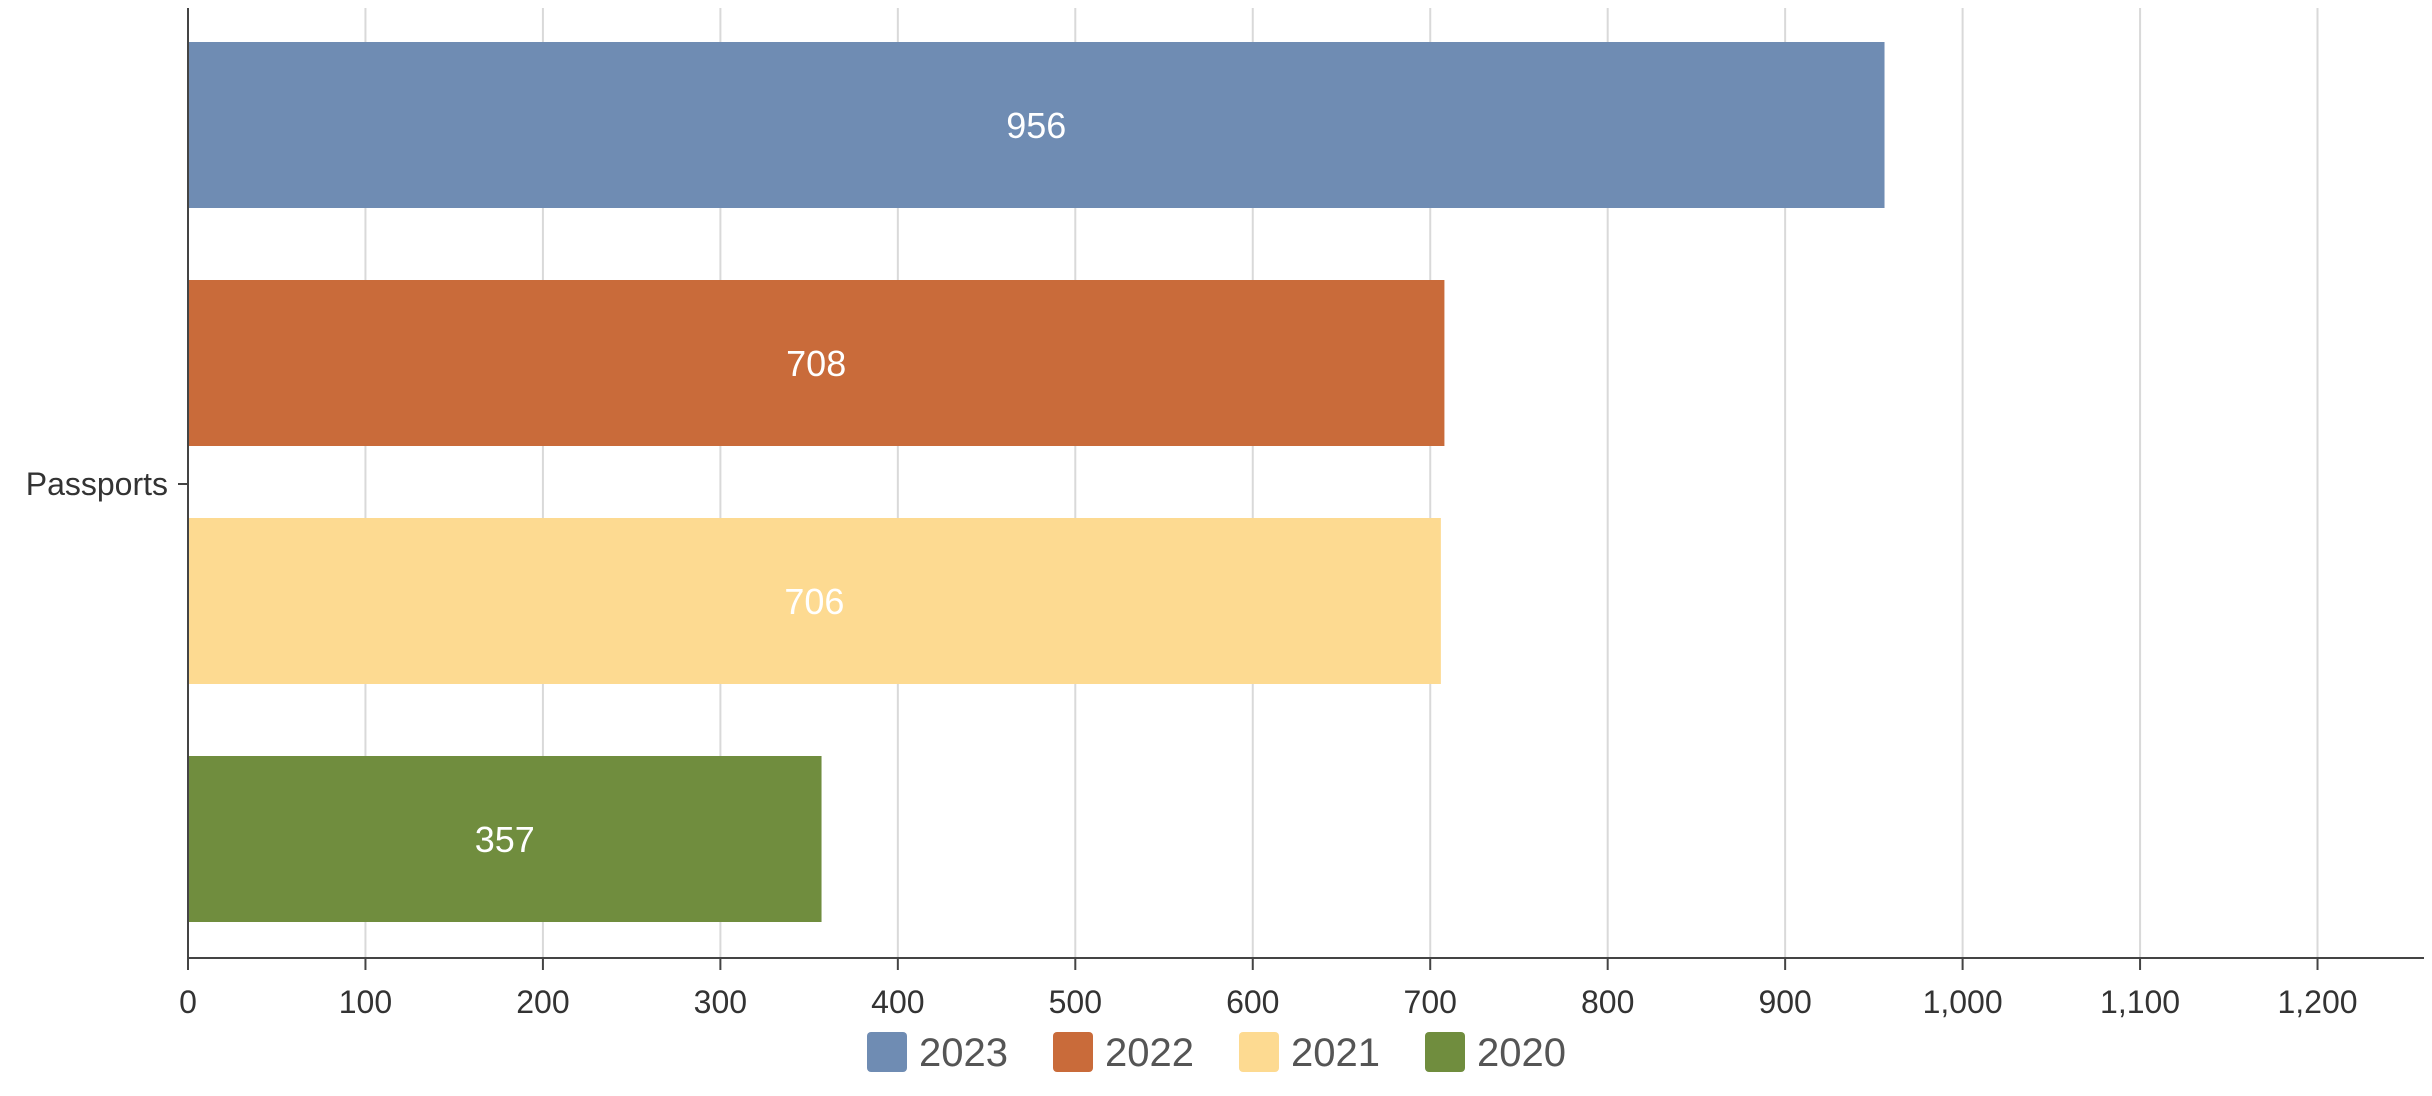 This screenshot has width=2432, height=1096. I want to click on x-tick-label-1: 100, so click(365, 1002).